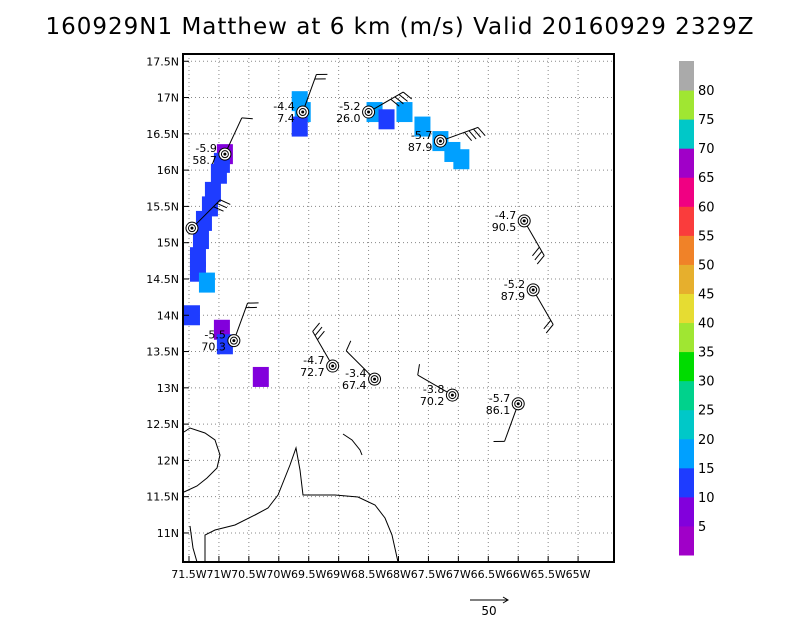 The image size is (800, 618). What do you see at coordinates (248, 574) in the screenshot?
I see `x-tick-label: 70.5W` at bounding box center [248, 574].